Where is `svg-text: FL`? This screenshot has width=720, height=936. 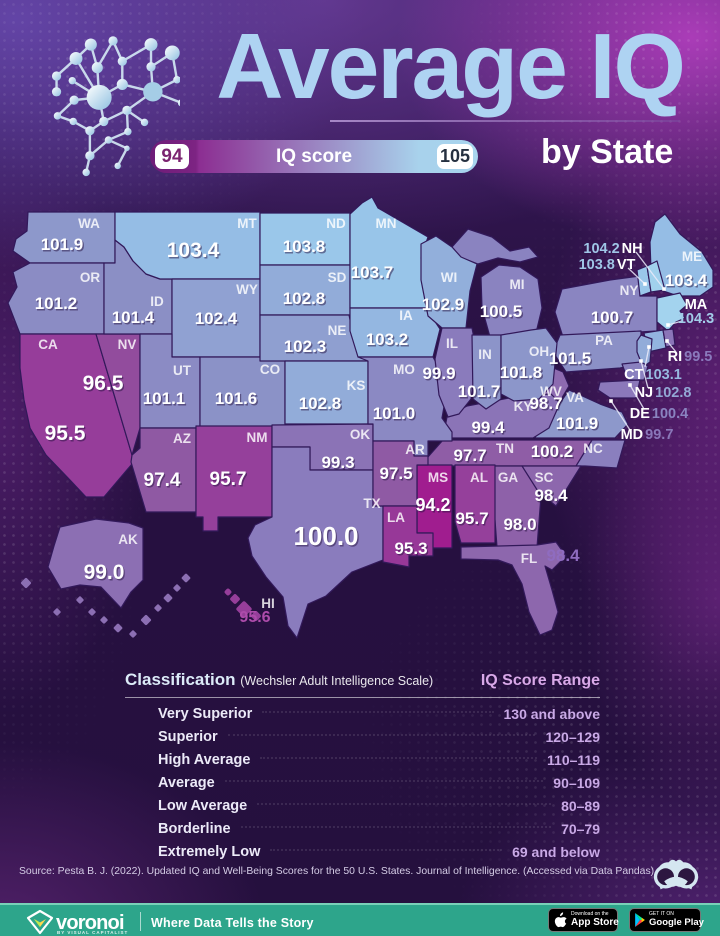 svg-text: FL is located at coordinates (529, 558).